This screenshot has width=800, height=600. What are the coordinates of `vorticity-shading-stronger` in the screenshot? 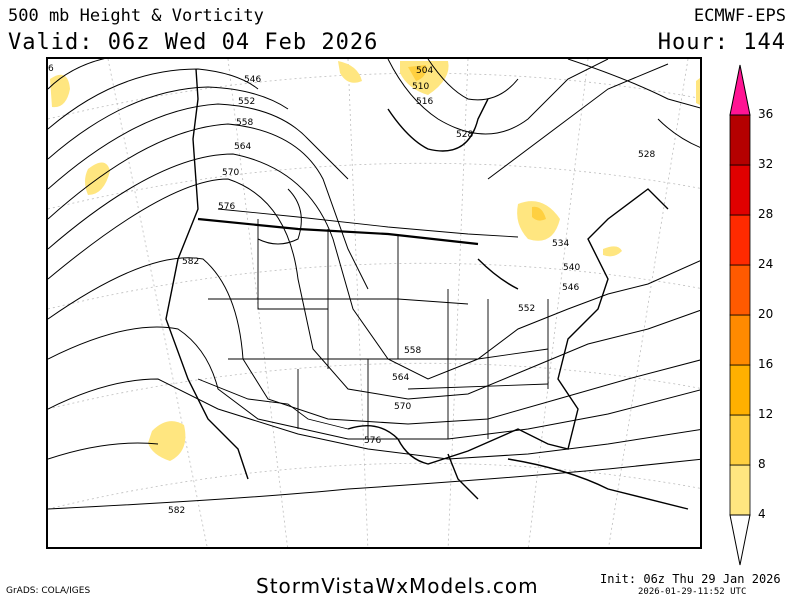 It's located at (477, 143).